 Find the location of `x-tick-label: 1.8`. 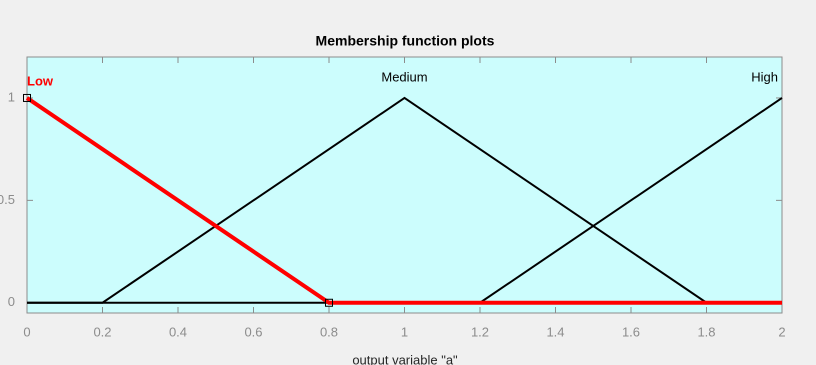

x-tick-label: 1.8 is located at coordinates (706, 331).